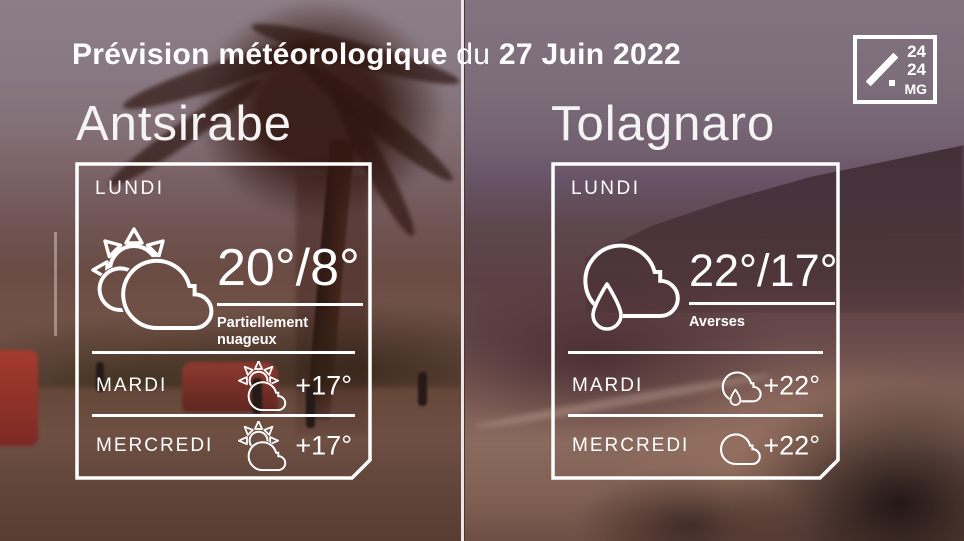 The image size is (964, 541). I want to click on today-forecast: 22°/17° Averses, so click(700, 288).